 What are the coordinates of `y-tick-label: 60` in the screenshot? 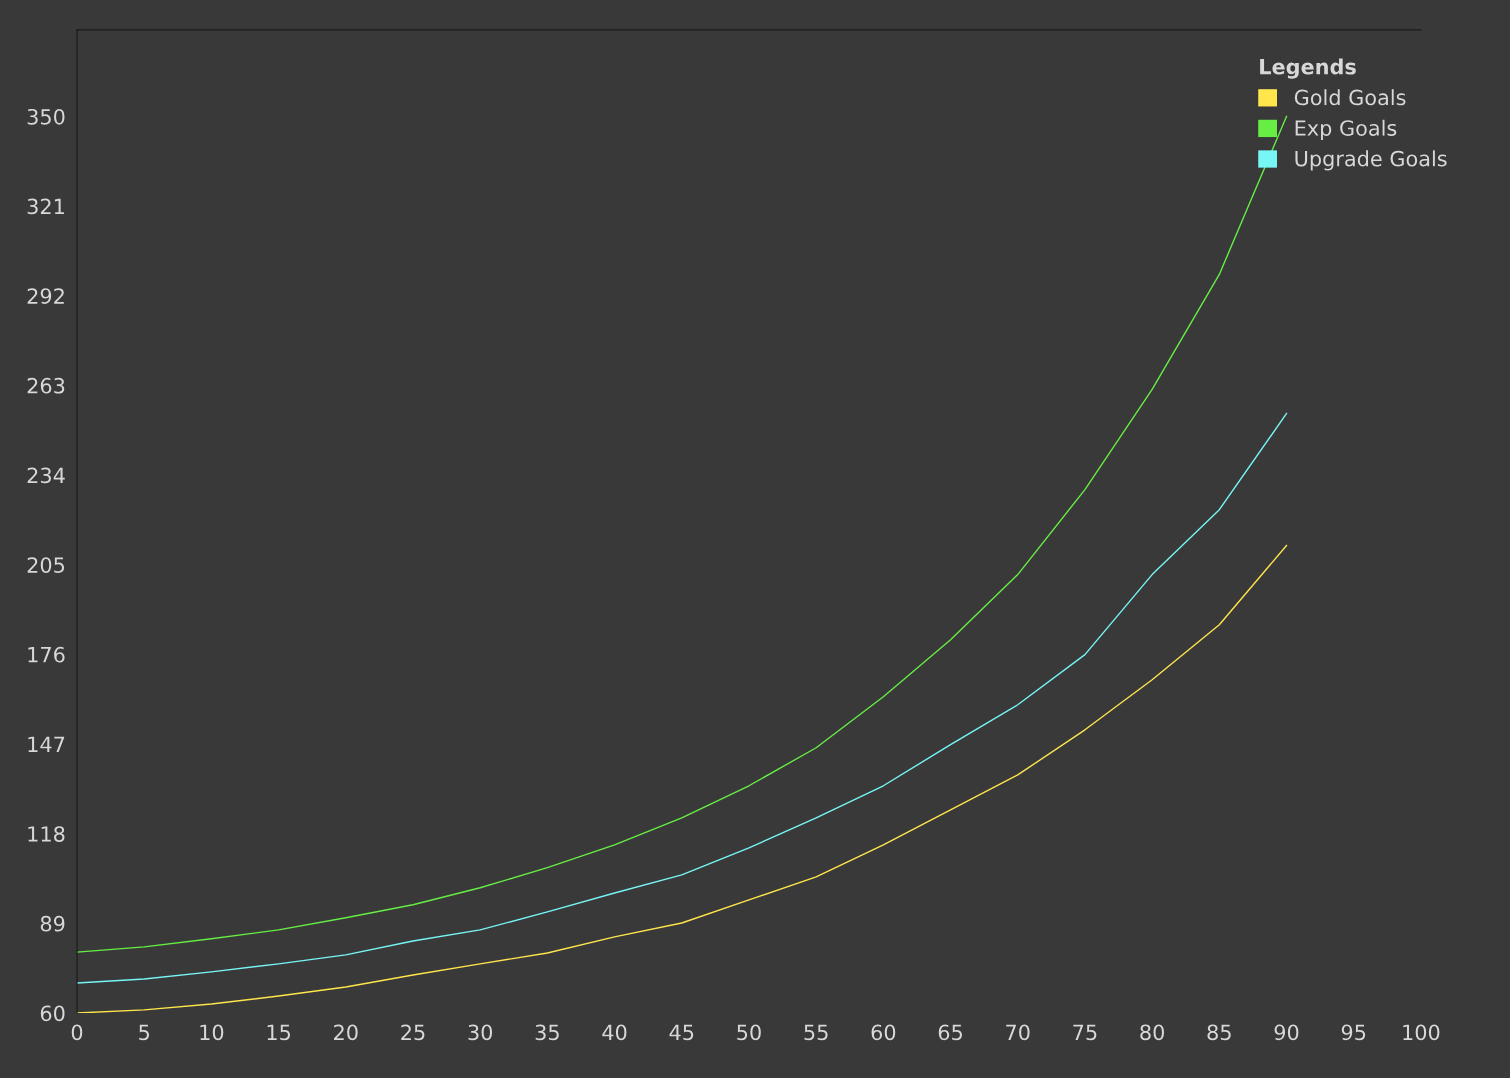 It's located at (52, 1013).